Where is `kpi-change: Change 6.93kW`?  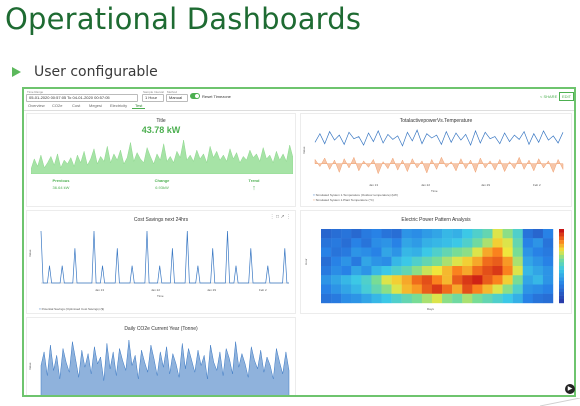
kpi-change: Change 6.93kW is located at coordinates (162, 184).